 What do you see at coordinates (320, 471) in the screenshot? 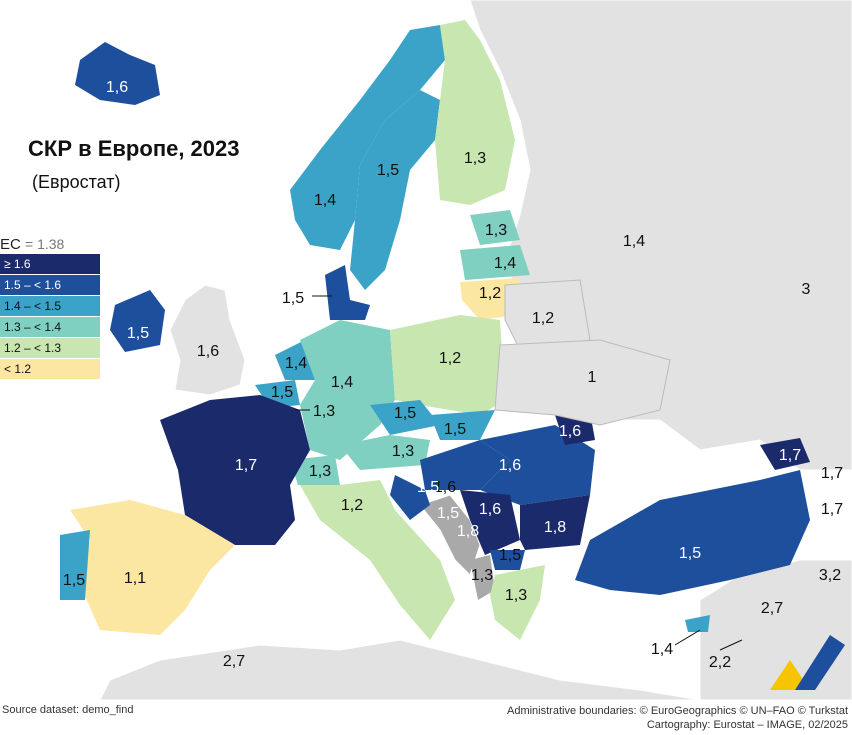
I see `value-label-switzerland: 1,3` at bounding box center [320, 471].